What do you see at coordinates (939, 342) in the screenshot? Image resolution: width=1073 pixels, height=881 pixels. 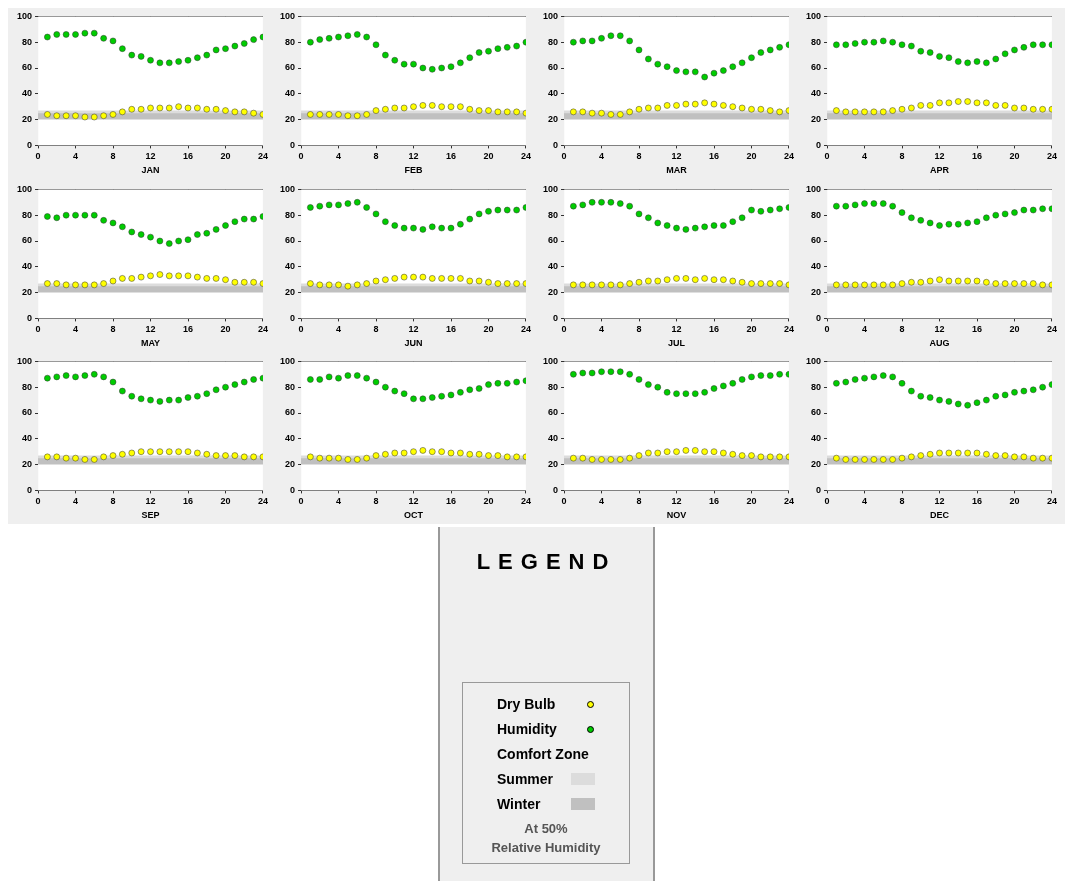 I see `x-axis-title: AUG` at bounding box center [939, 342].